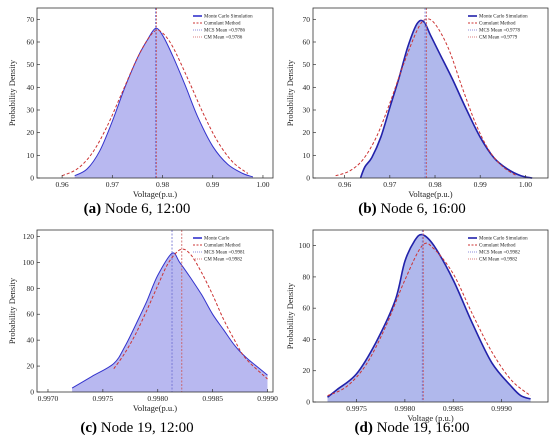  Describe the element at coordinates (223, 38) in the screenshot. I see `legend-entry: CM Mean =0.9786` at that location.